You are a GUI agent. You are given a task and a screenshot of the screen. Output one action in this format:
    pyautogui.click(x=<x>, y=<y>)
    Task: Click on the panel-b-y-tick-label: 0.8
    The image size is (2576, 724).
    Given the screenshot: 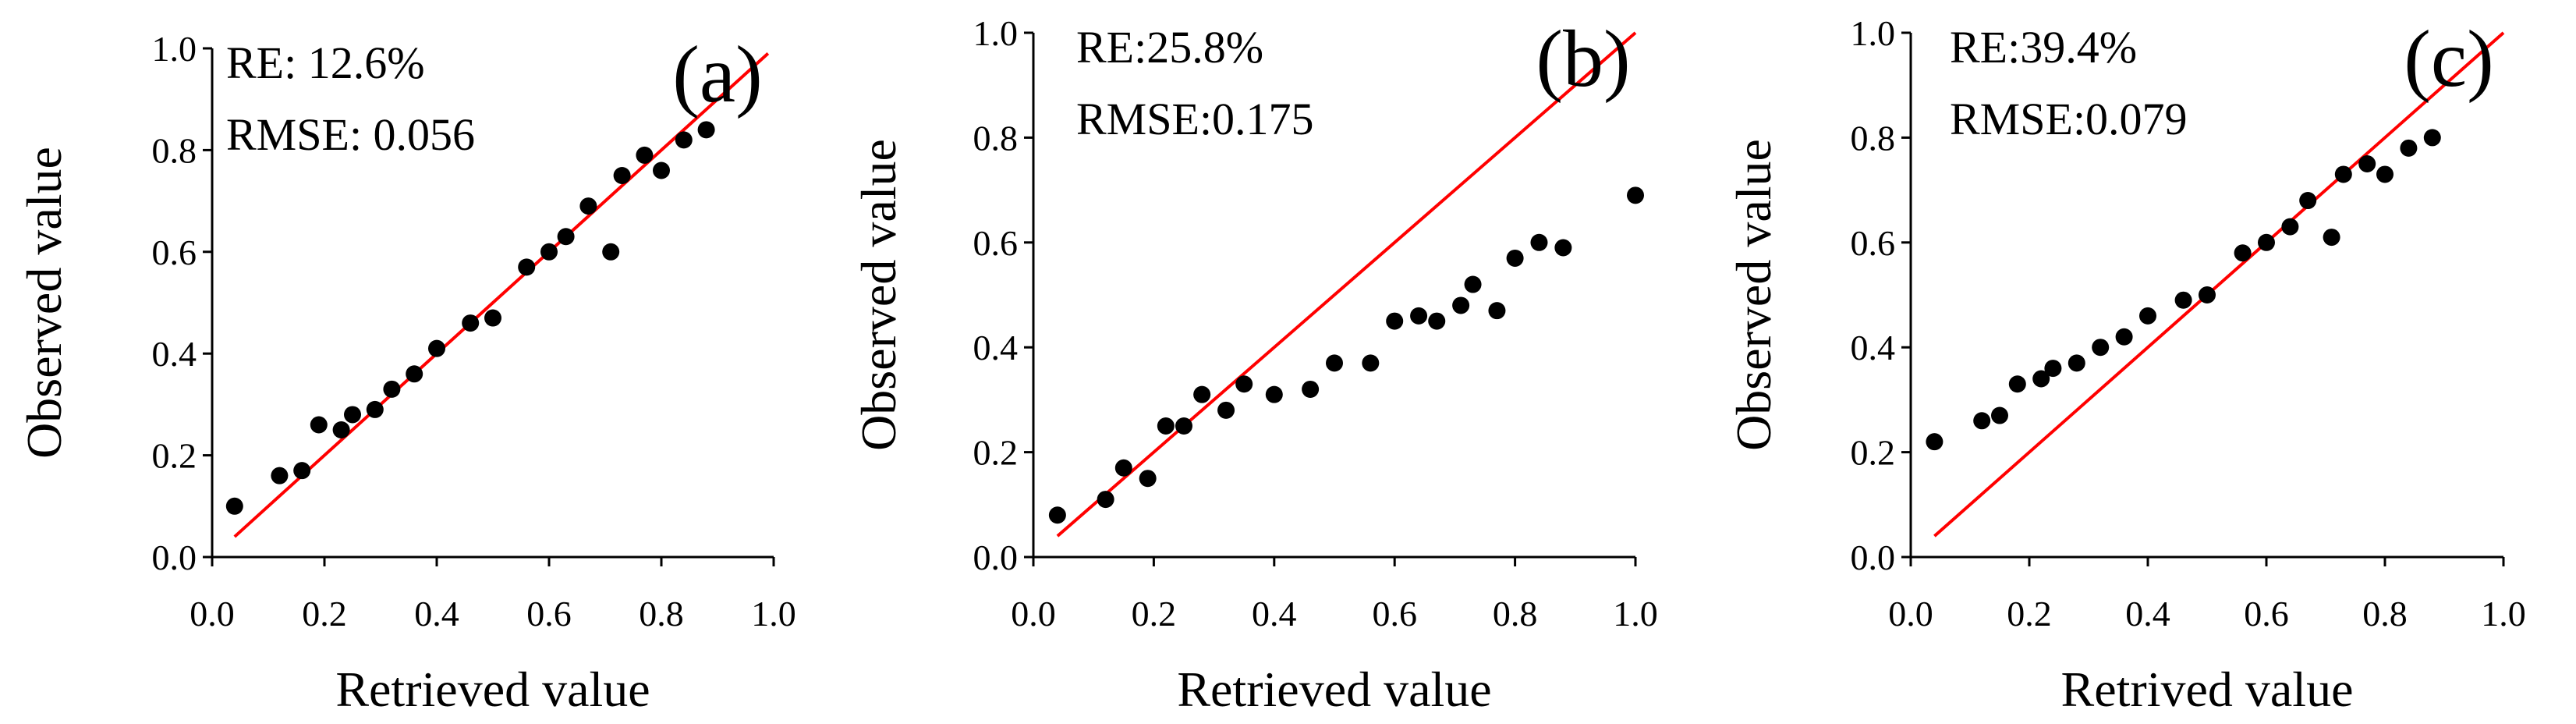 What is the action you would take?
    pyautogui.click(x=996, y=138)
    